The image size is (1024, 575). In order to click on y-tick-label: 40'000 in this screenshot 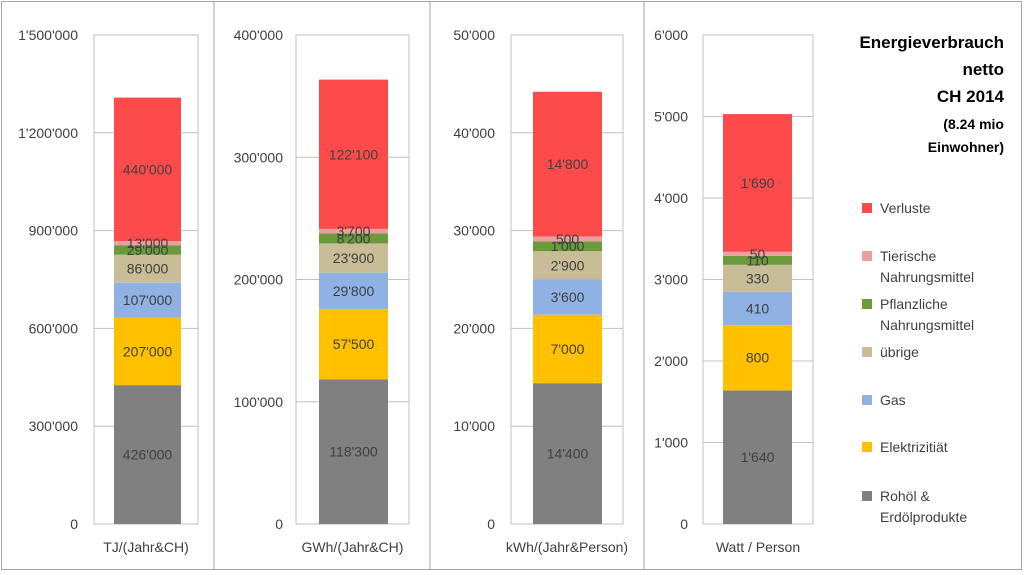, I will do `click(474, 133)`.